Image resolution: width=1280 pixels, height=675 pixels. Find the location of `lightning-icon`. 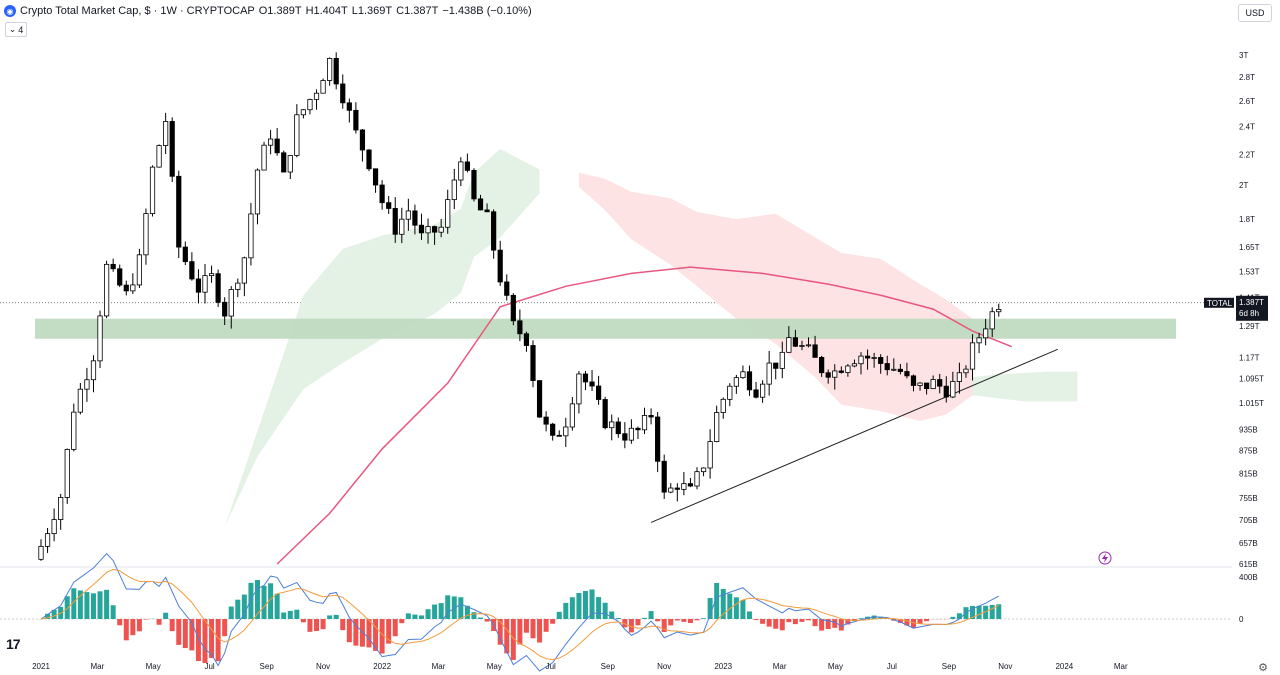

lightning-icon is located at coordinates (1105, 558).